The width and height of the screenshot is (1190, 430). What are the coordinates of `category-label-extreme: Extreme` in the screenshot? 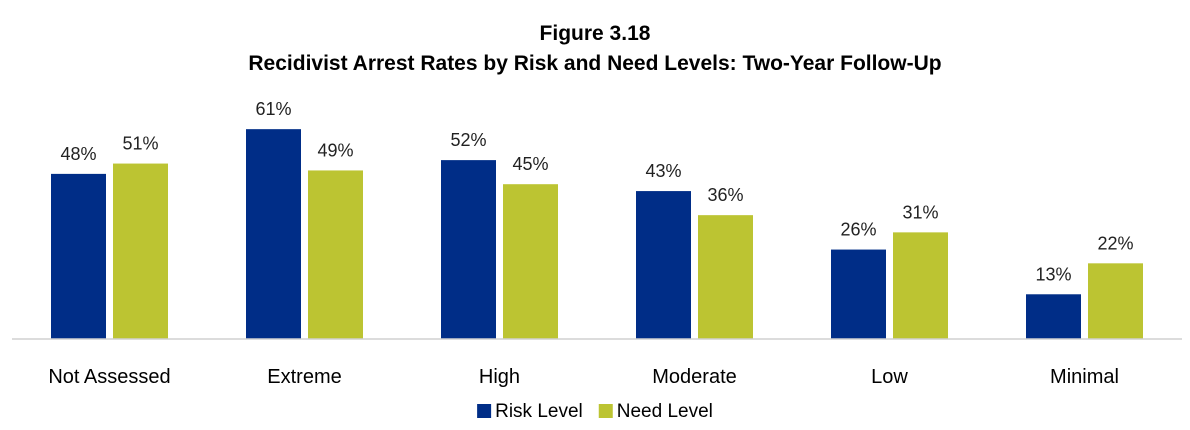 It's located at (304, 377).